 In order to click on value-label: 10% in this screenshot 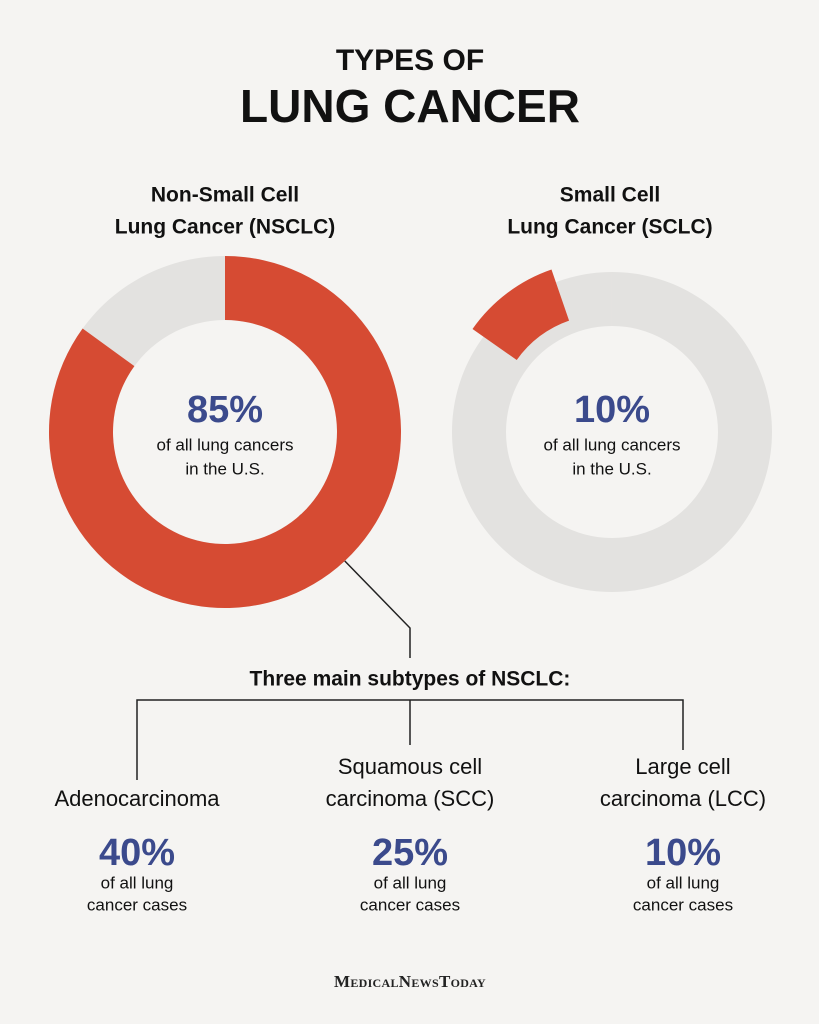, I will do `click(612, 410)`.